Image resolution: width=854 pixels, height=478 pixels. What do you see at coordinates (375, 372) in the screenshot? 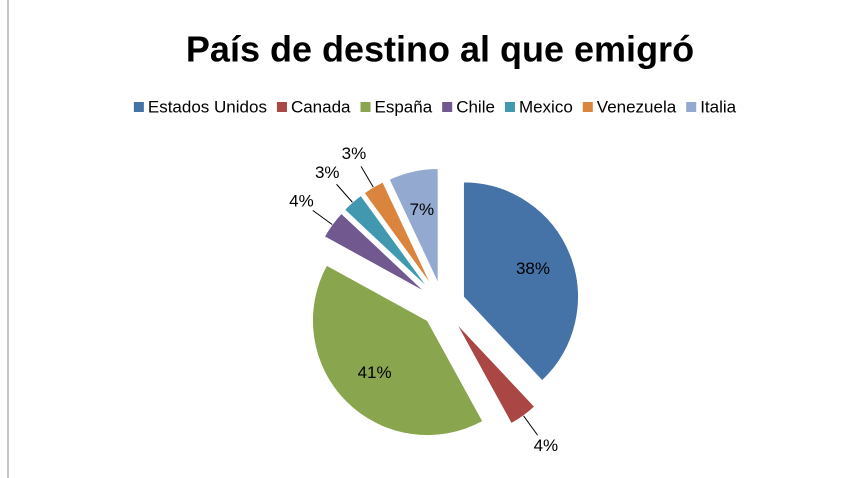
I see `data-label: 41%` at bounding box center [375, 372].